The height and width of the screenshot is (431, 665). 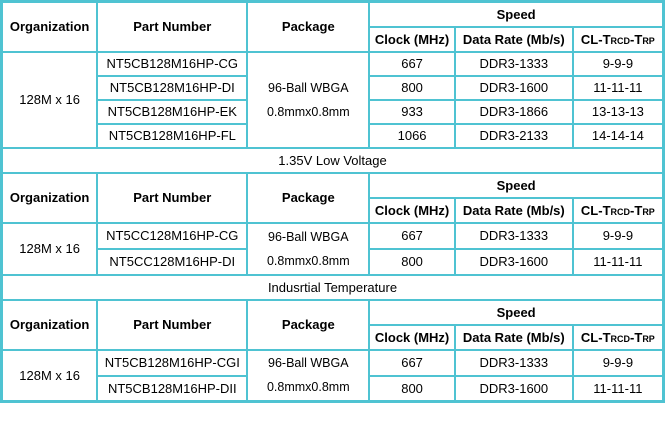 What do you see at coordinates (172, 235) in the screenshot?
I see `cell-part-number: NT5CC128M16HP-CG` at bounding box center [172, 235].